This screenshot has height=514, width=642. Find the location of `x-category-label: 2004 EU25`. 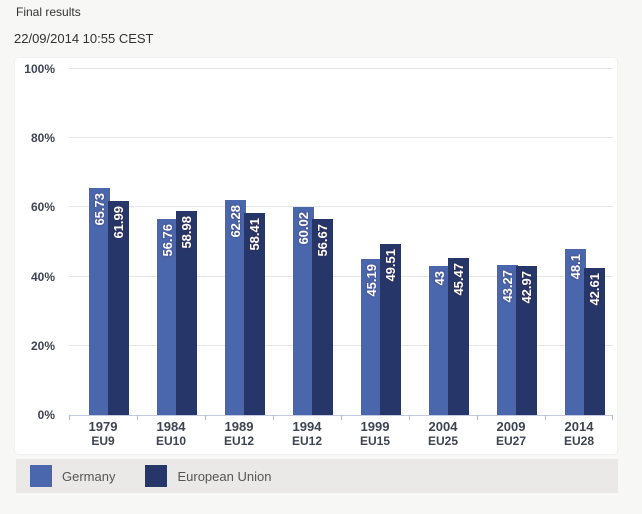

x-category-label: 2004 EU25 is located at coordinates (443, 434).